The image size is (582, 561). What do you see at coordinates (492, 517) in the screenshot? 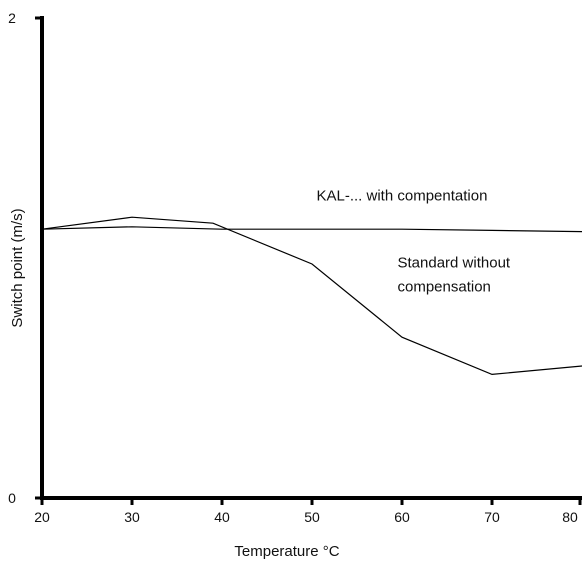
I see `x-tick-label: 70` at bounding box center [492, 517].